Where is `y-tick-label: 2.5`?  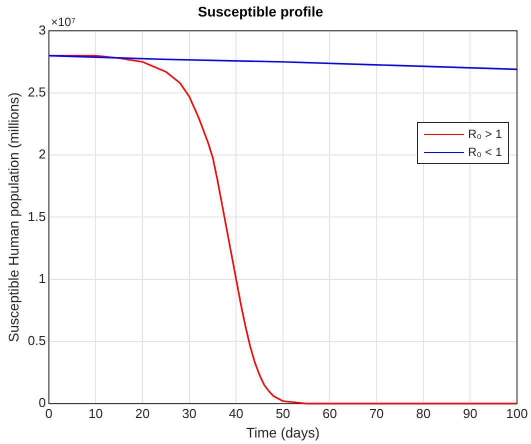
y-tick-label: 2.5 is located at coordinates (37, 92).